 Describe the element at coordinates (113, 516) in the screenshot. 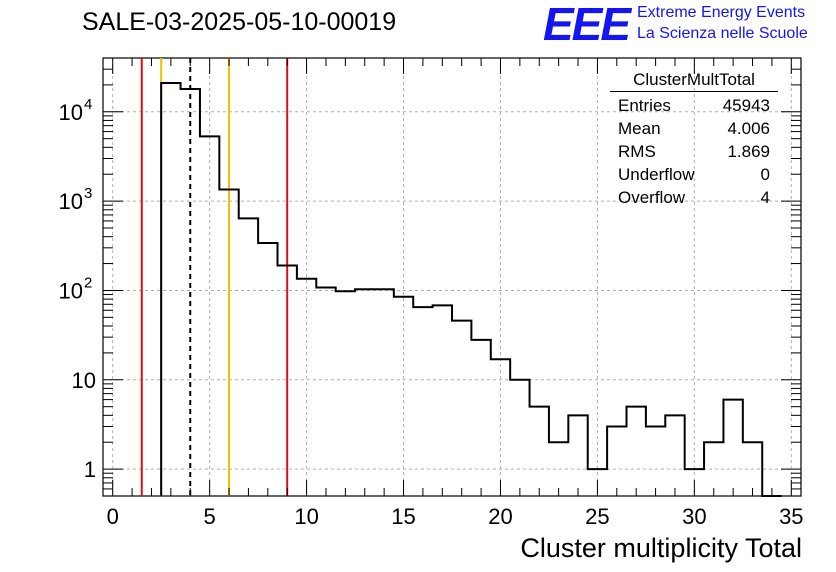

I see `x-tick-label: 0` at that location.